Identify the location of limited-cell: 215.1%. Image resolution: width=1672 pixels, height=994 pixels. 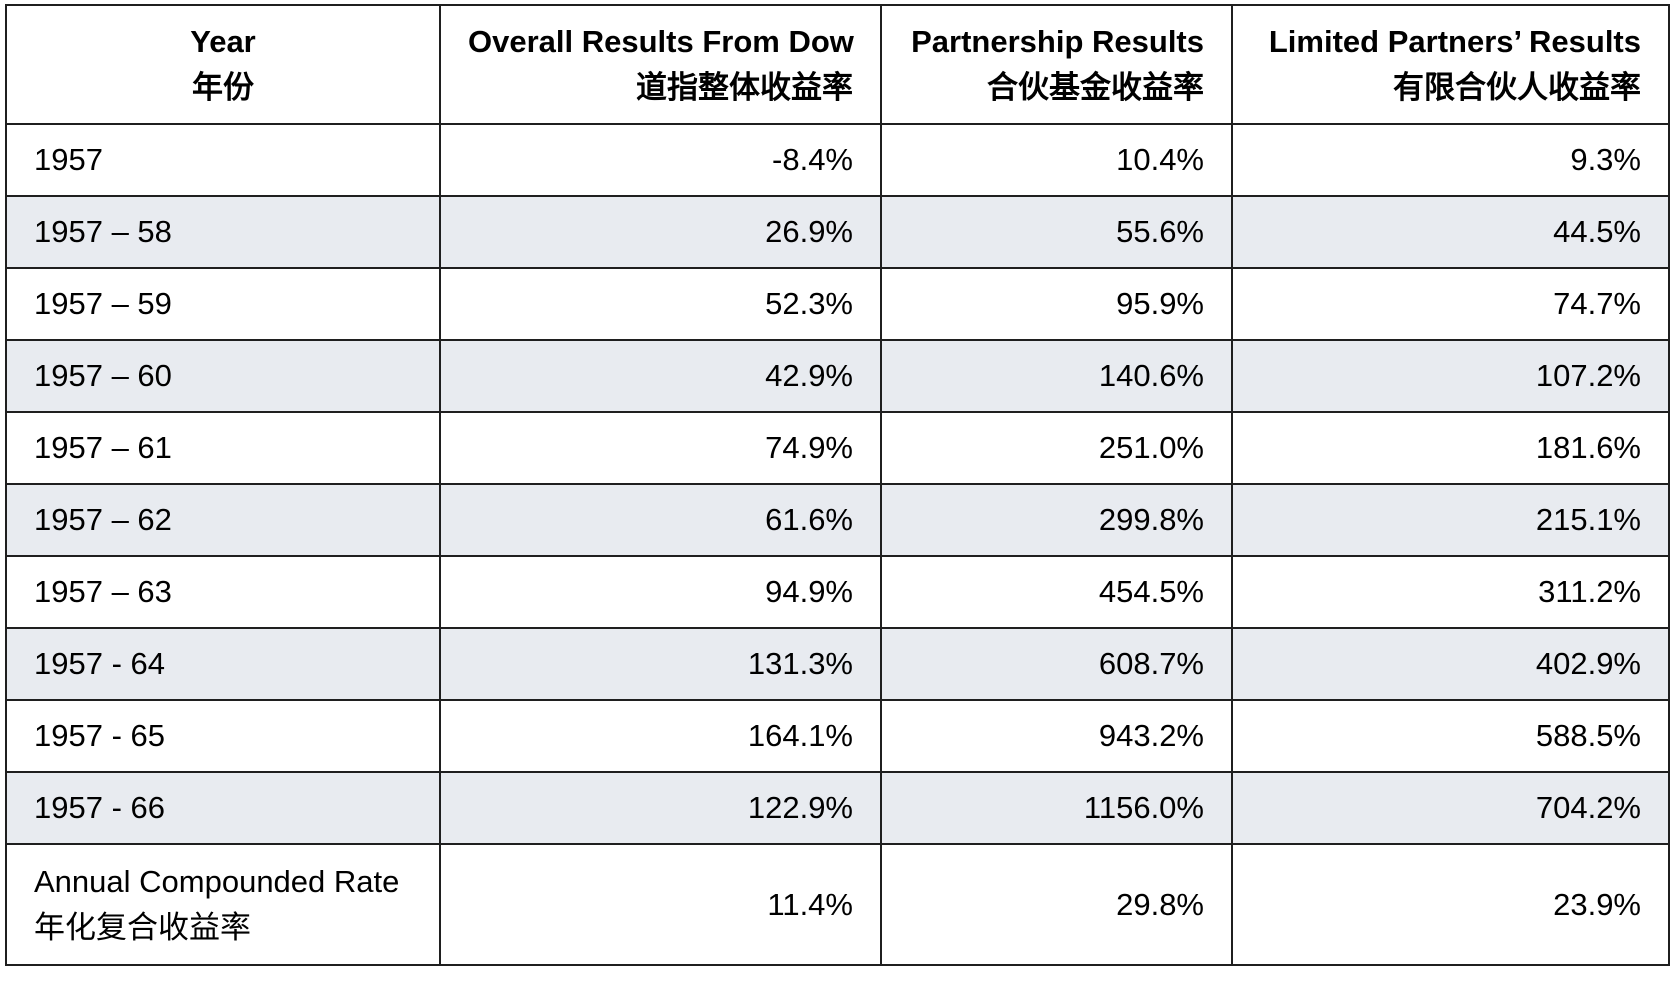
(1450, 520).